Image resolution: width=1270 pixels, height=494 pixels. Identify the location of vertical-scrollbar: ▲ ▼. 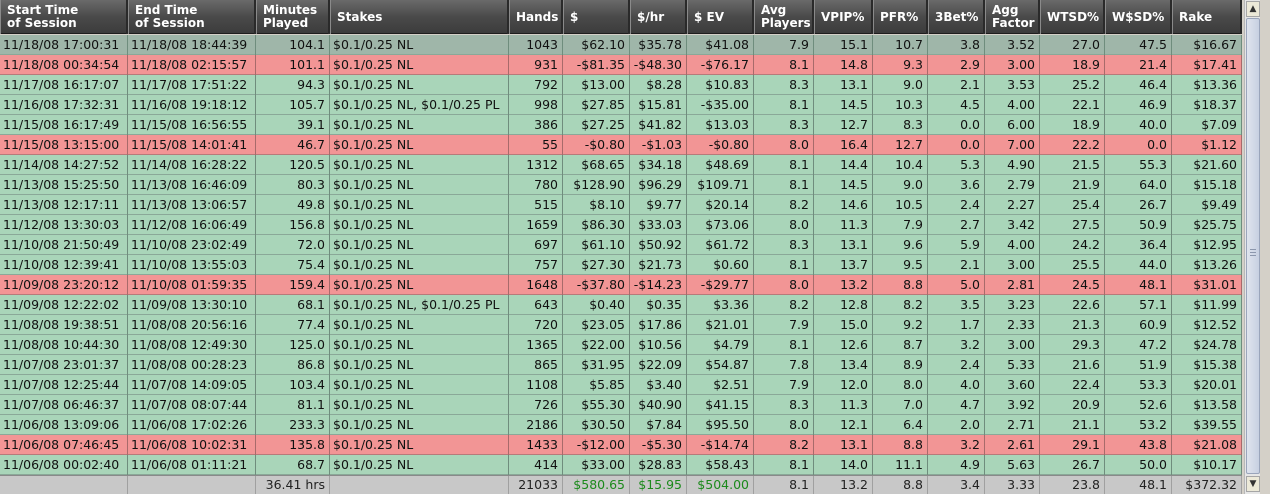
(1252, 247).